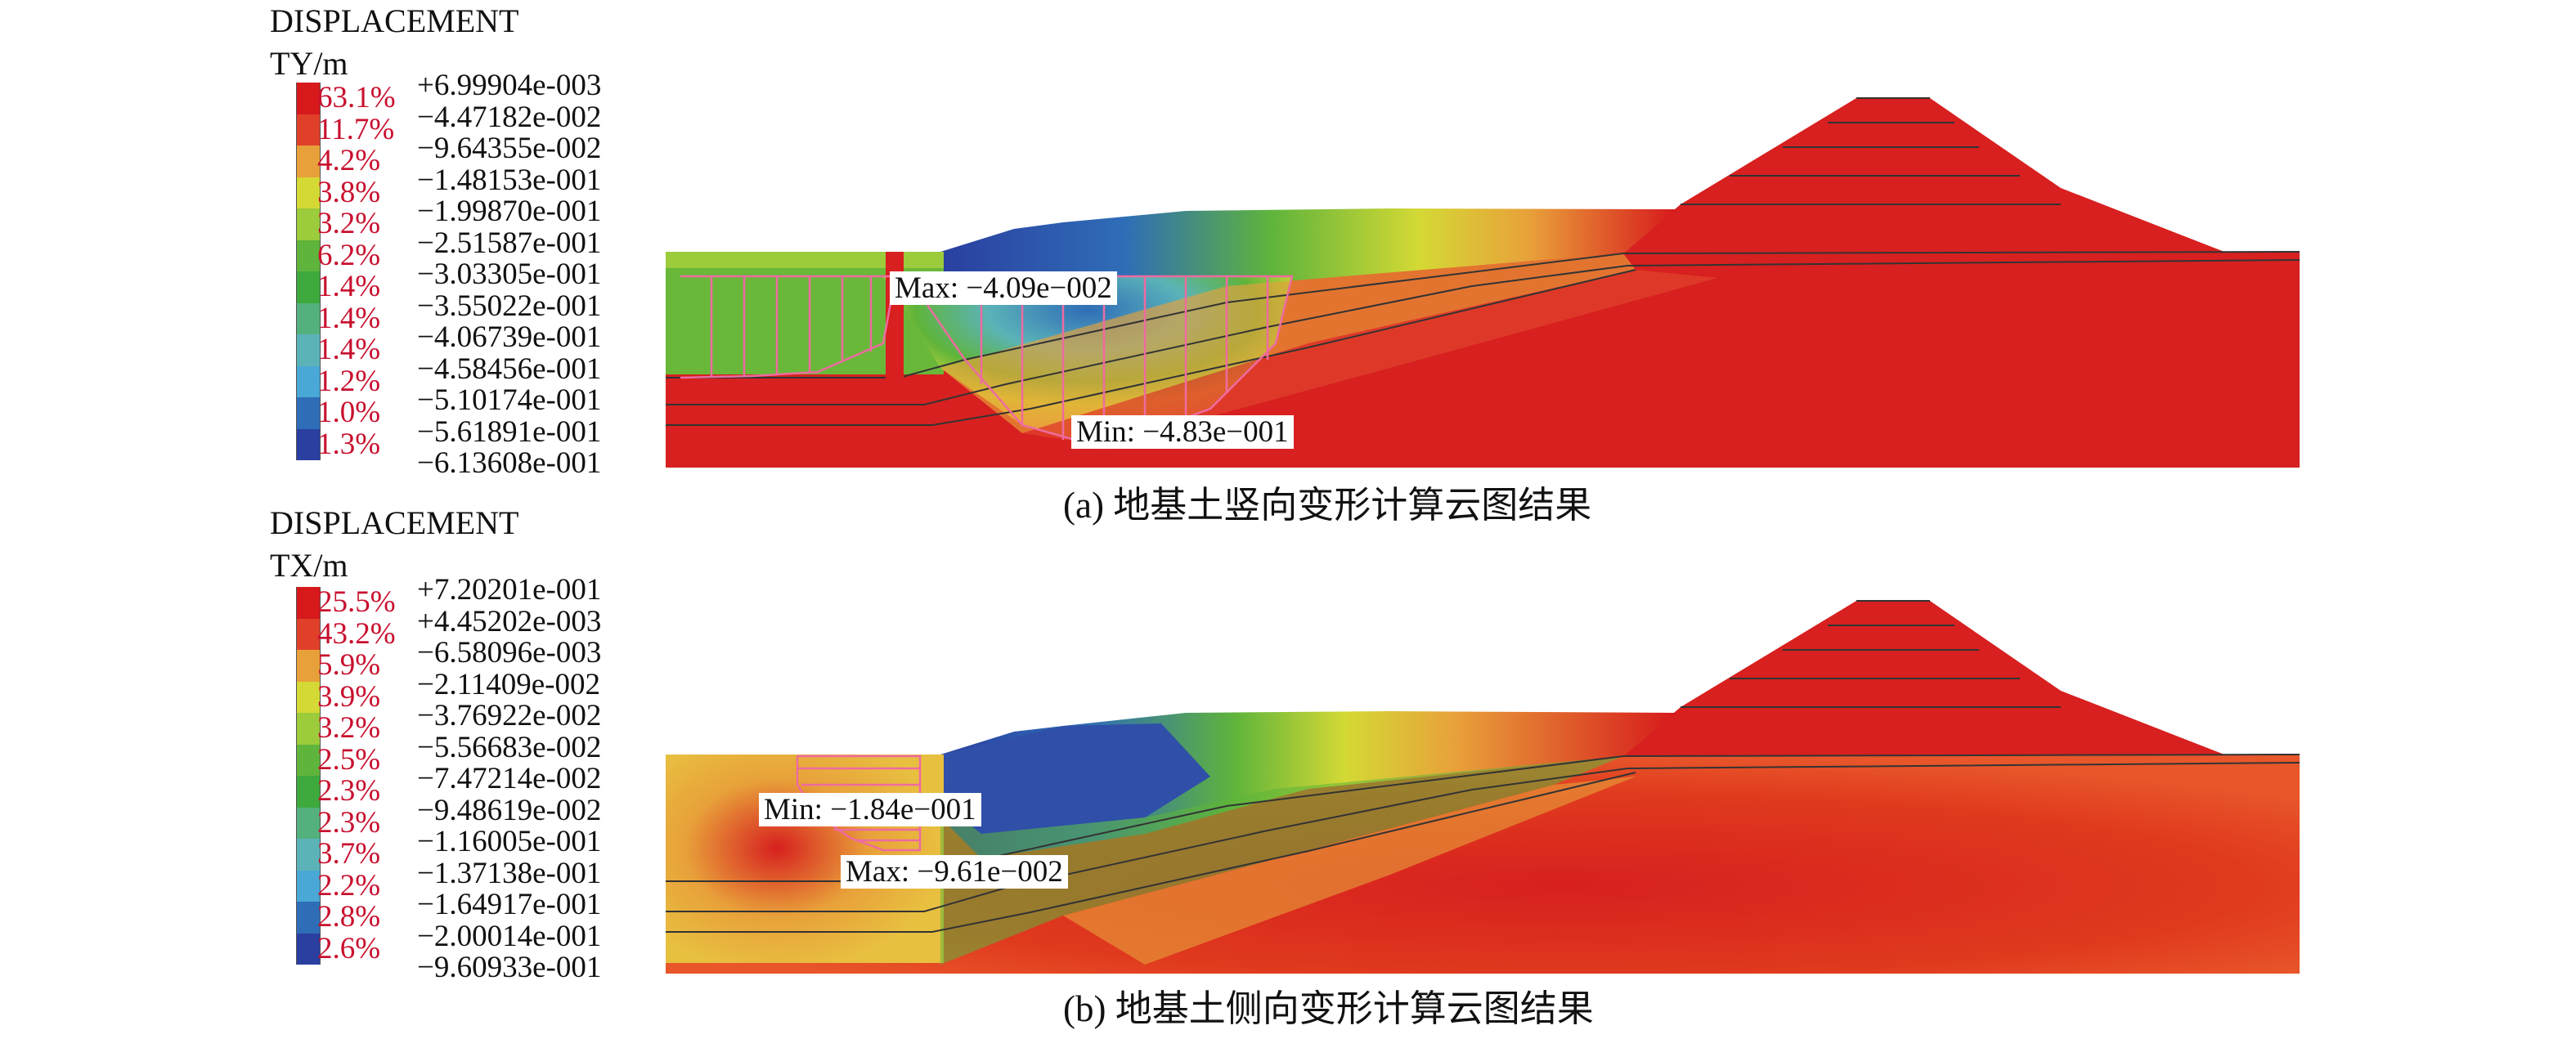 This screenshot has height=1039, width=2576. What do you see at coordinates (309, 565) in the screenshot?
I see `legend-unit: TX/m` at bounding box center [309, 565].